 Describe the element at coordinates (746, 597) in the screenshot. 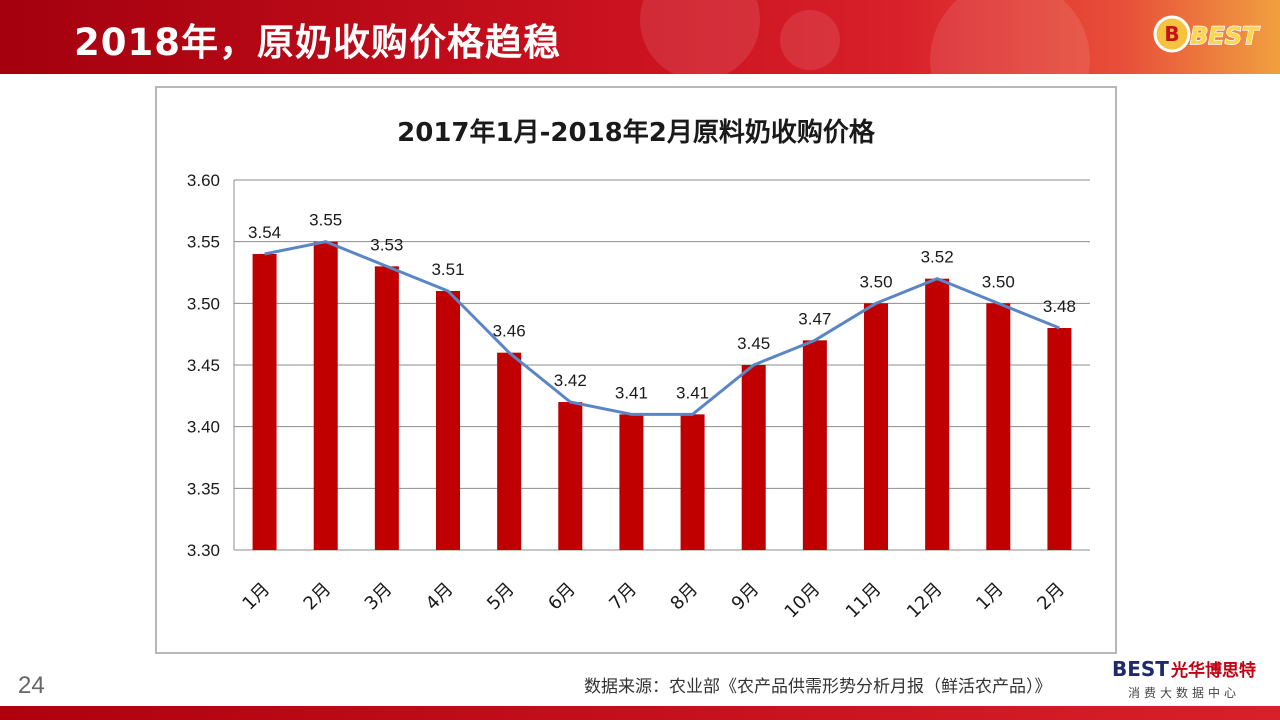

I see `x-tick-label: 9月` at that location.